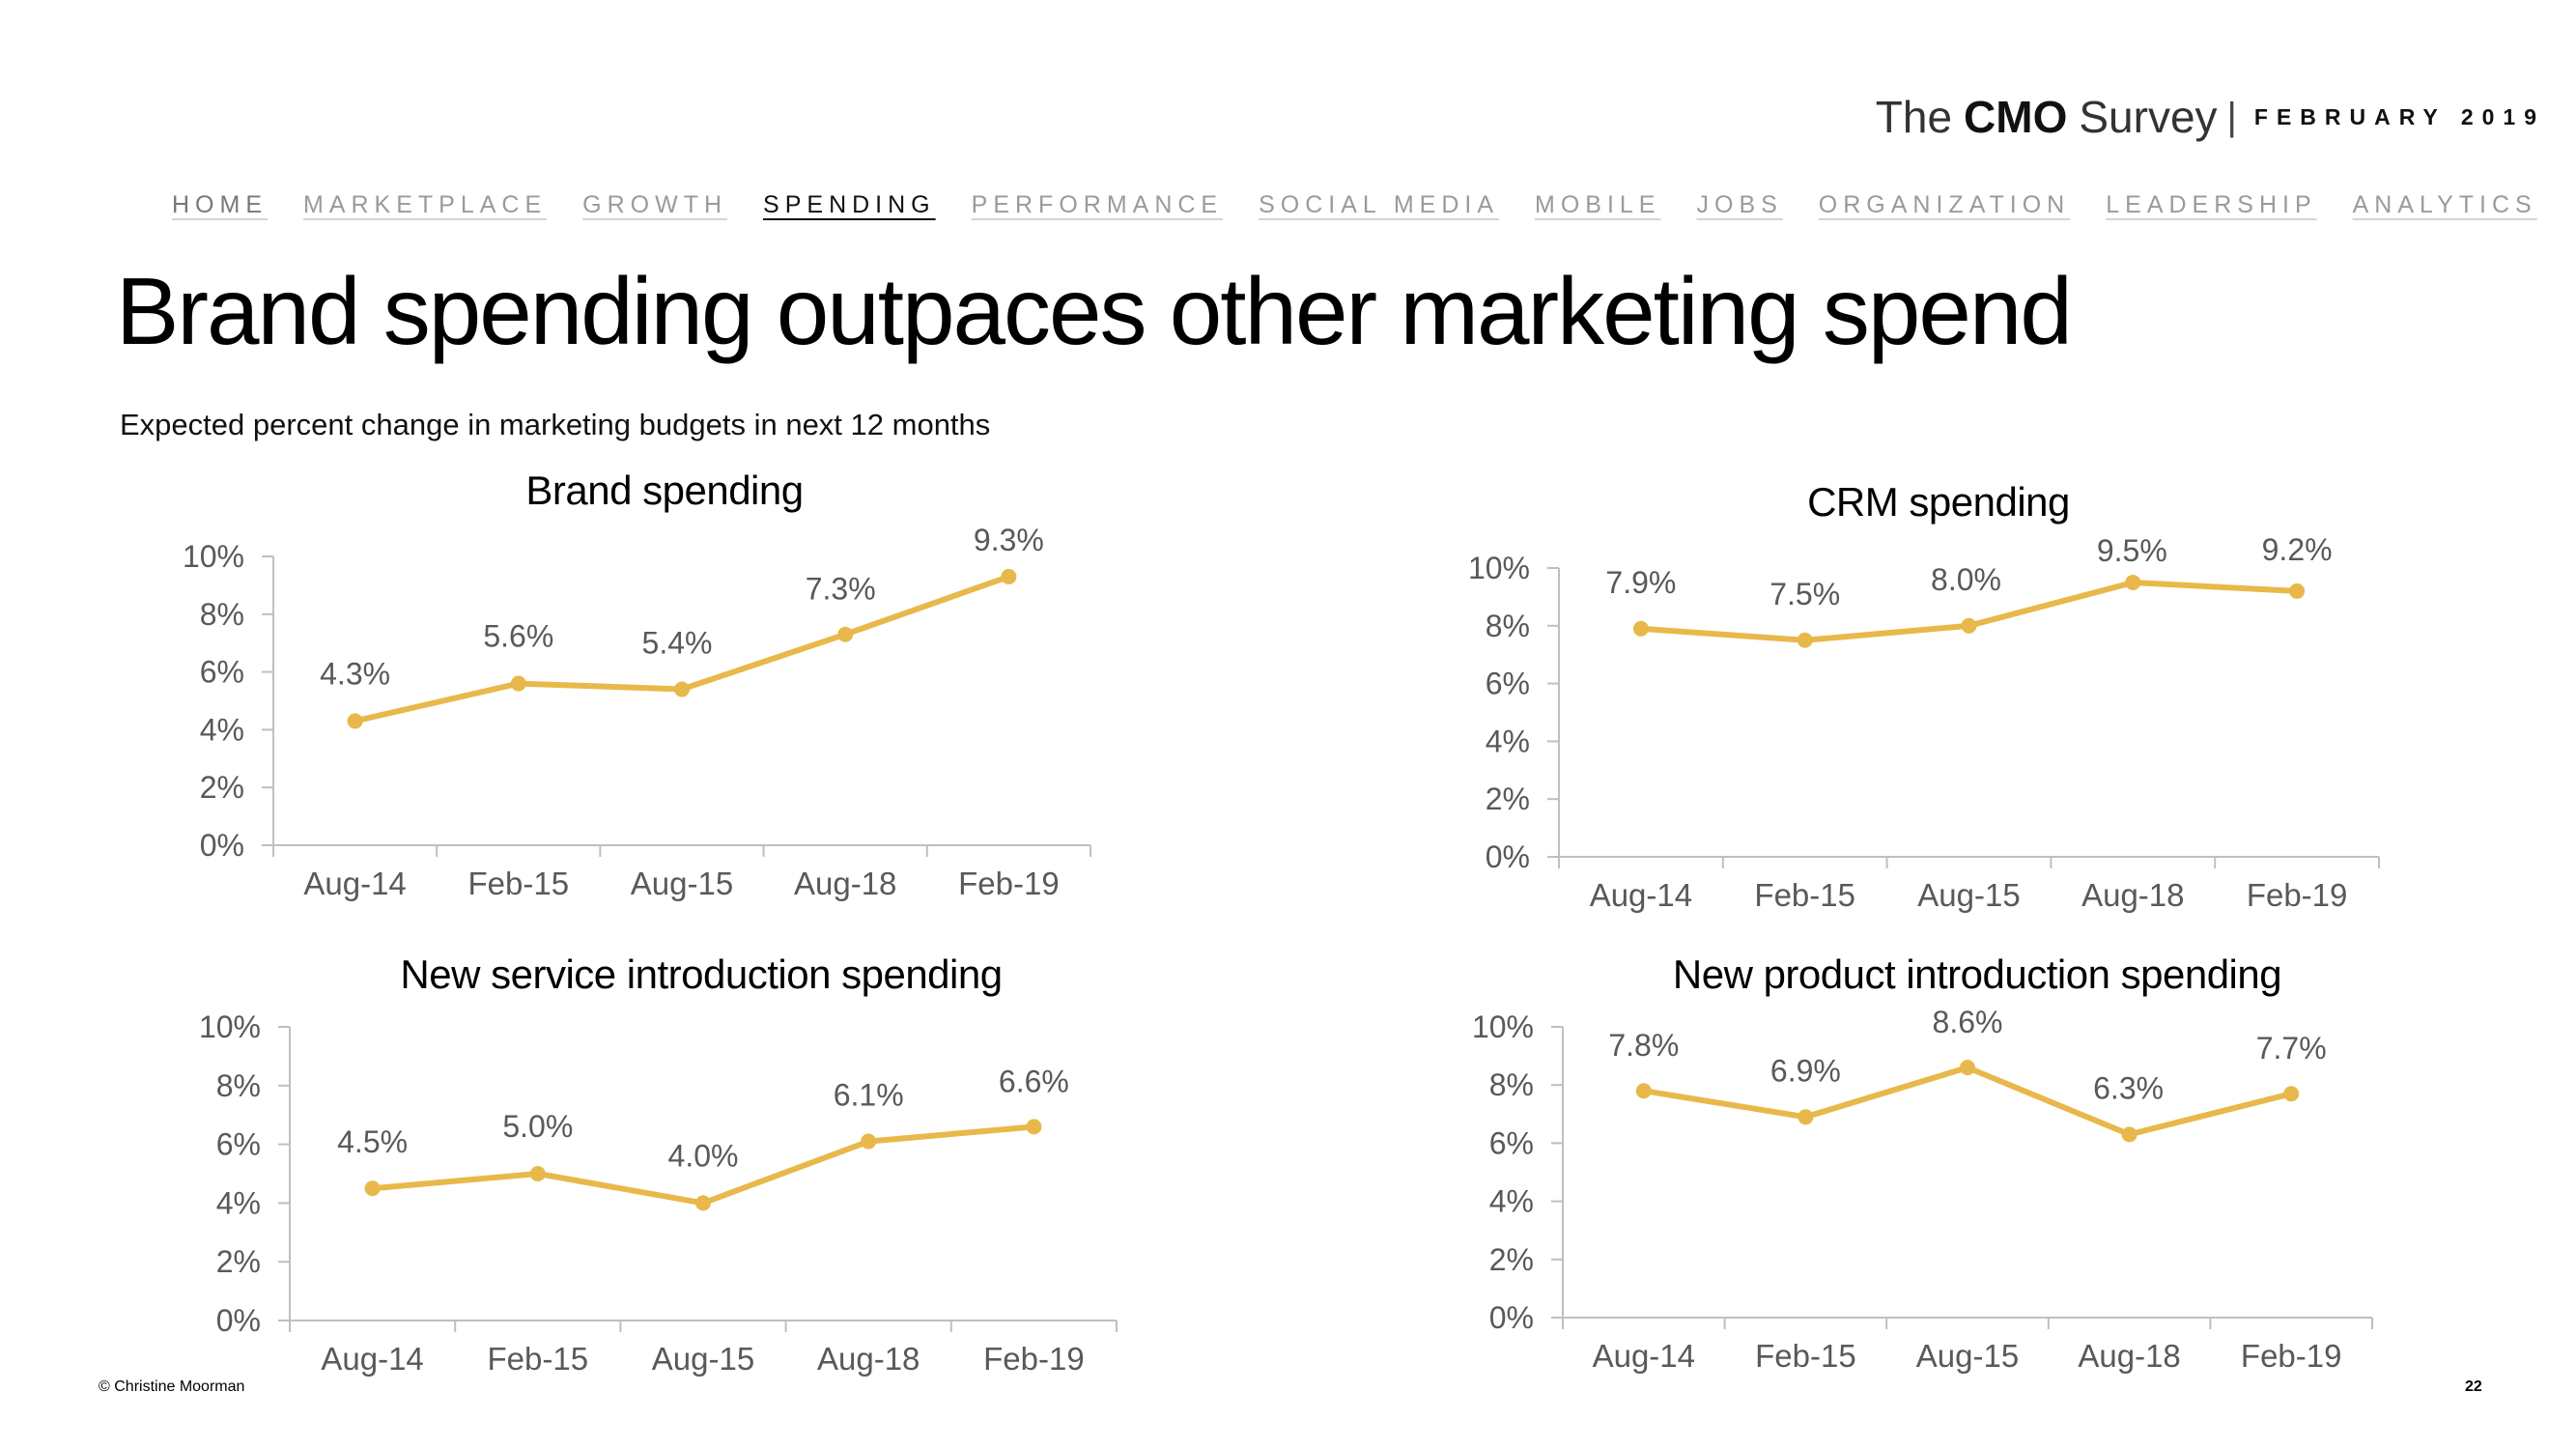 The height and width of the screenshot is (1449, 2576). What do you see at coordinates (849, 204) in the screenshot?
I see `nav-item-spending: SPENDING` at bounding box center [849, 204].